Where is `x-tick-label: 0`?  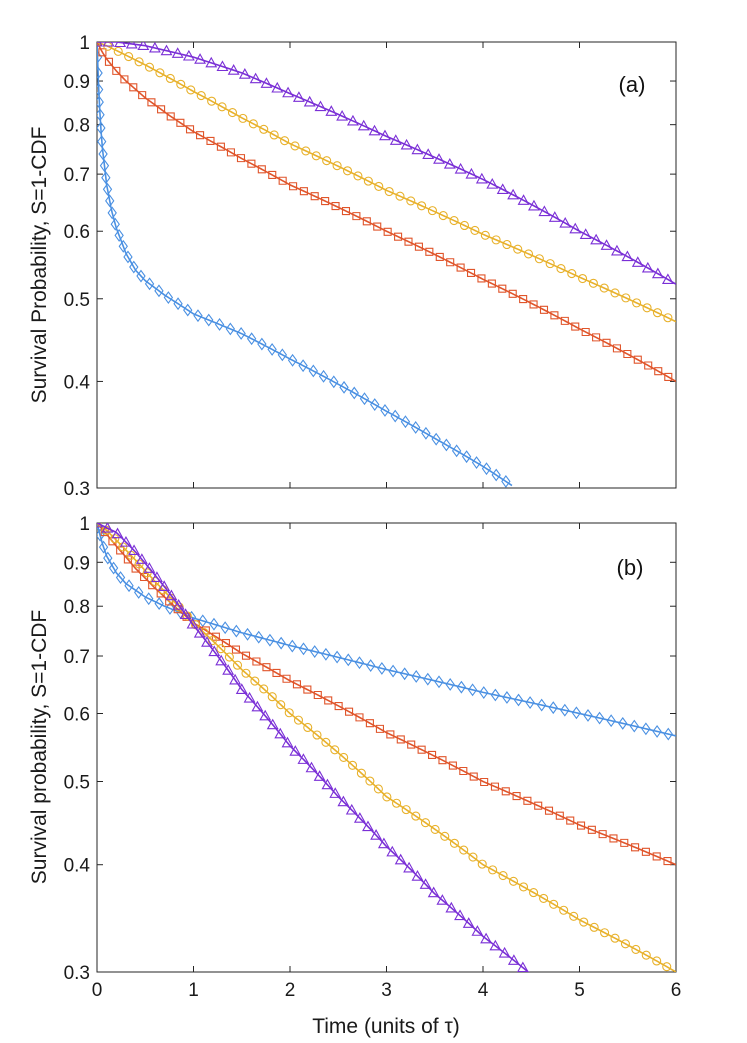
x-tick-label: 0 is located at coordinates (97, 990).